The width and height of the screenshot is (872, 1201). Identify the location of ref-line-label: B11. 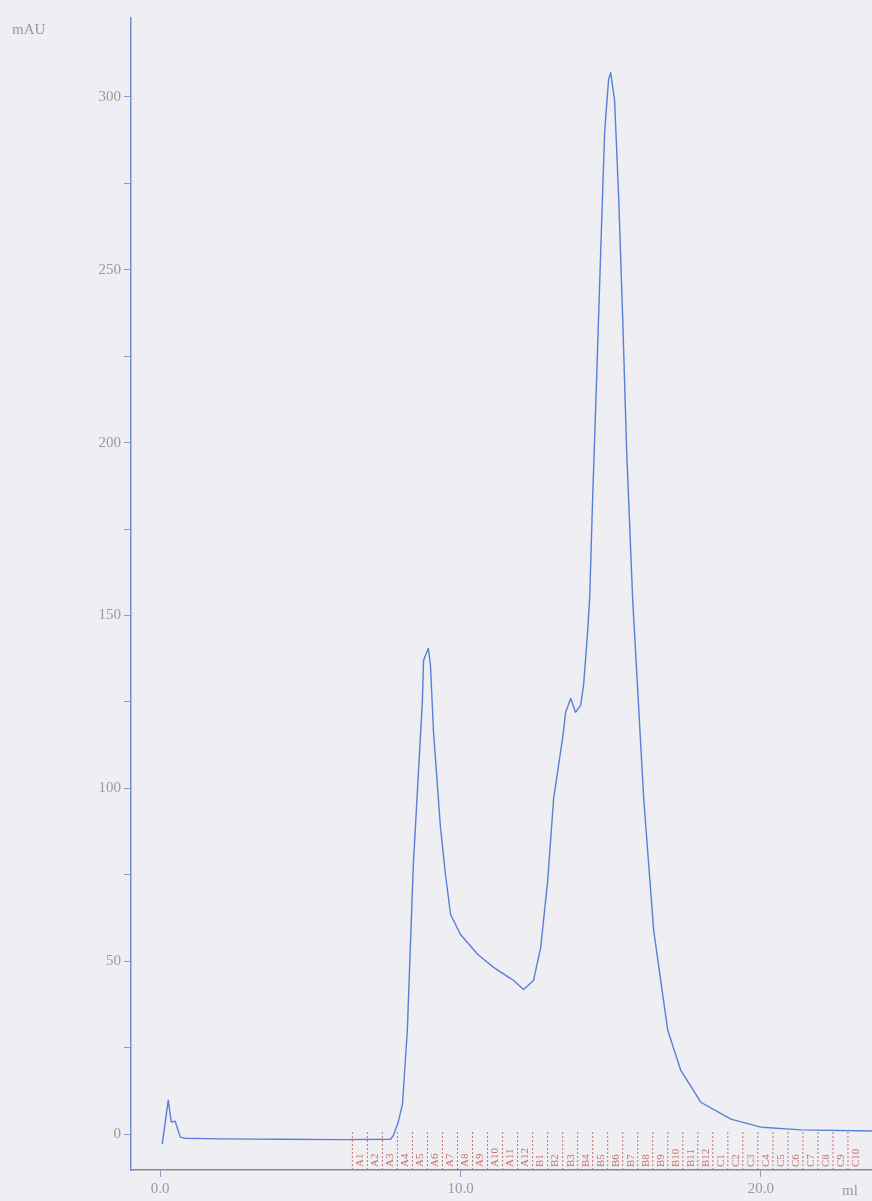
(689, 1158).